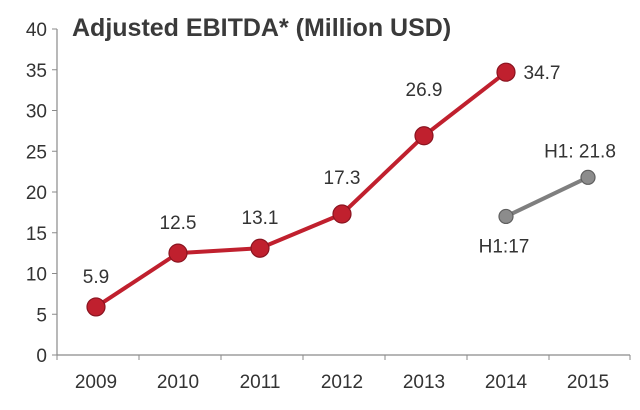 This screenshot has width=640, height=410. I want to click on x-tick-label: 2010, so click(178, 382).